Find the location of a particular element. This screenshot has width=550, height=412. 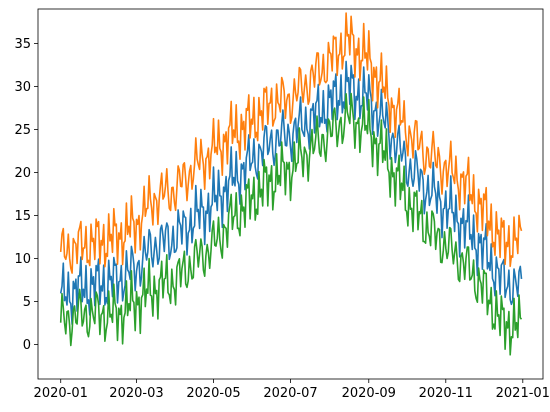

y-tick-label: 25 is located at coordinates (22, 130).